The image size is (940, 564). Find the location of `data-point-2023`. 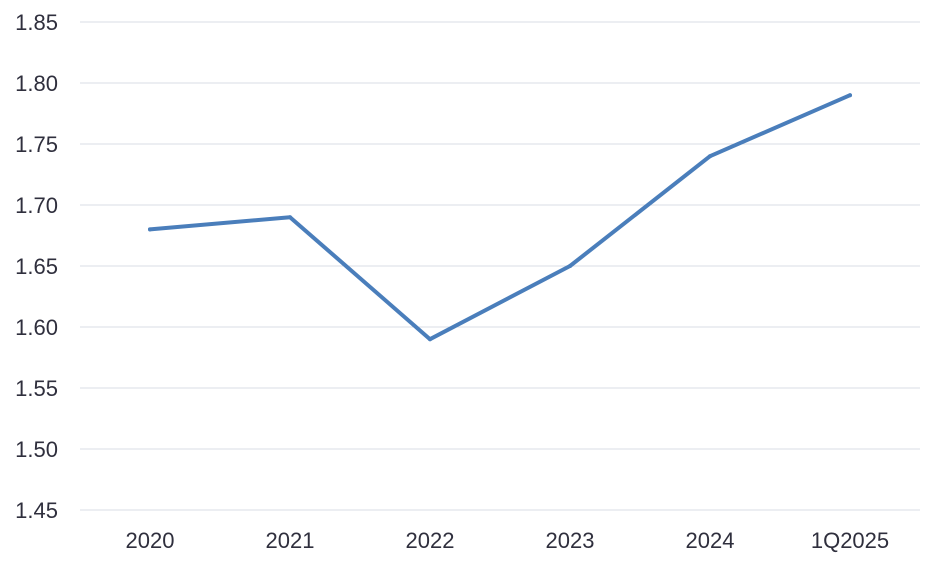

data-point-2023 is located at coordinates (570, 266).